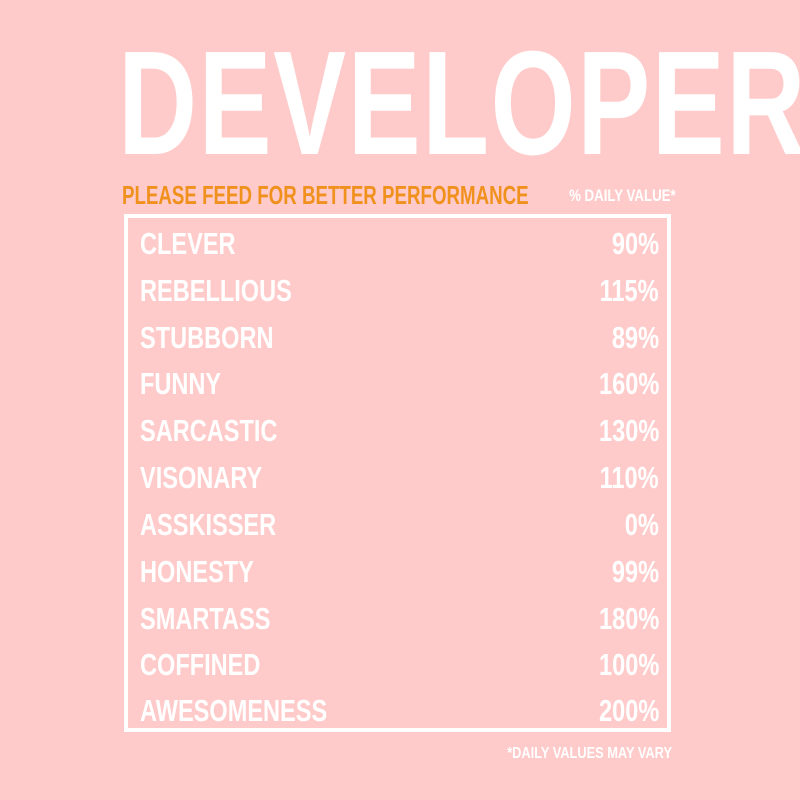  I want to click on fact-value: 0%, so click(641, 524).